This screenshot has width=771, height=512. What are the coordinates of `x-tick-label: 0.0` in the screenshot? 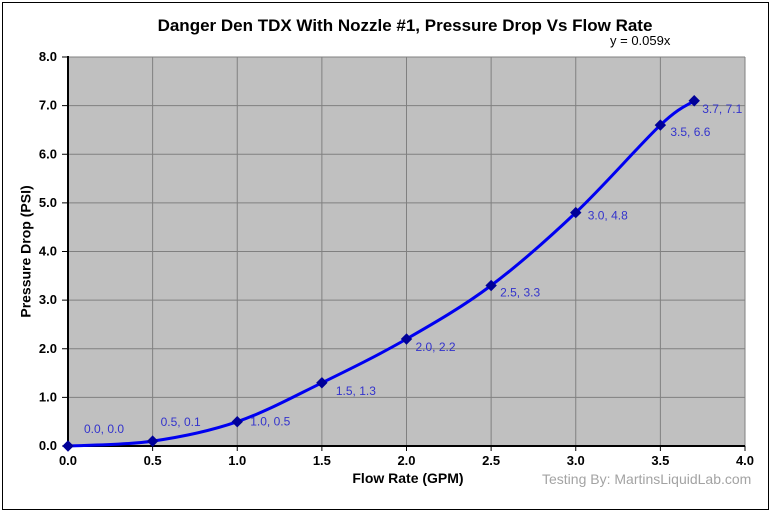 It's located at (68, 460).